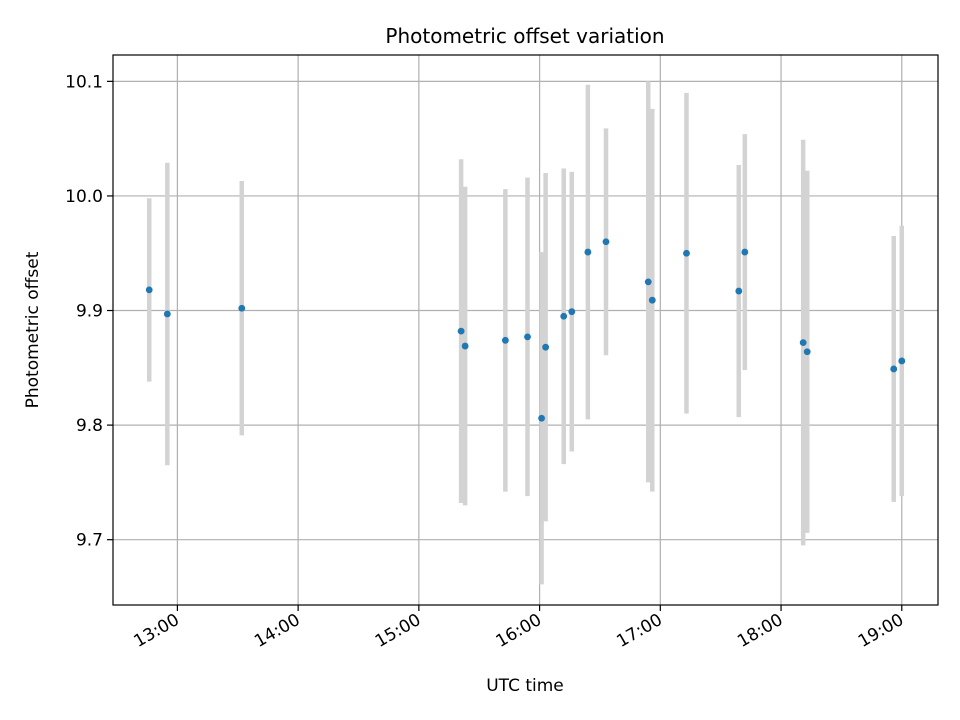  I want to click on y-tick-label: 9.7, so click(89, 541).